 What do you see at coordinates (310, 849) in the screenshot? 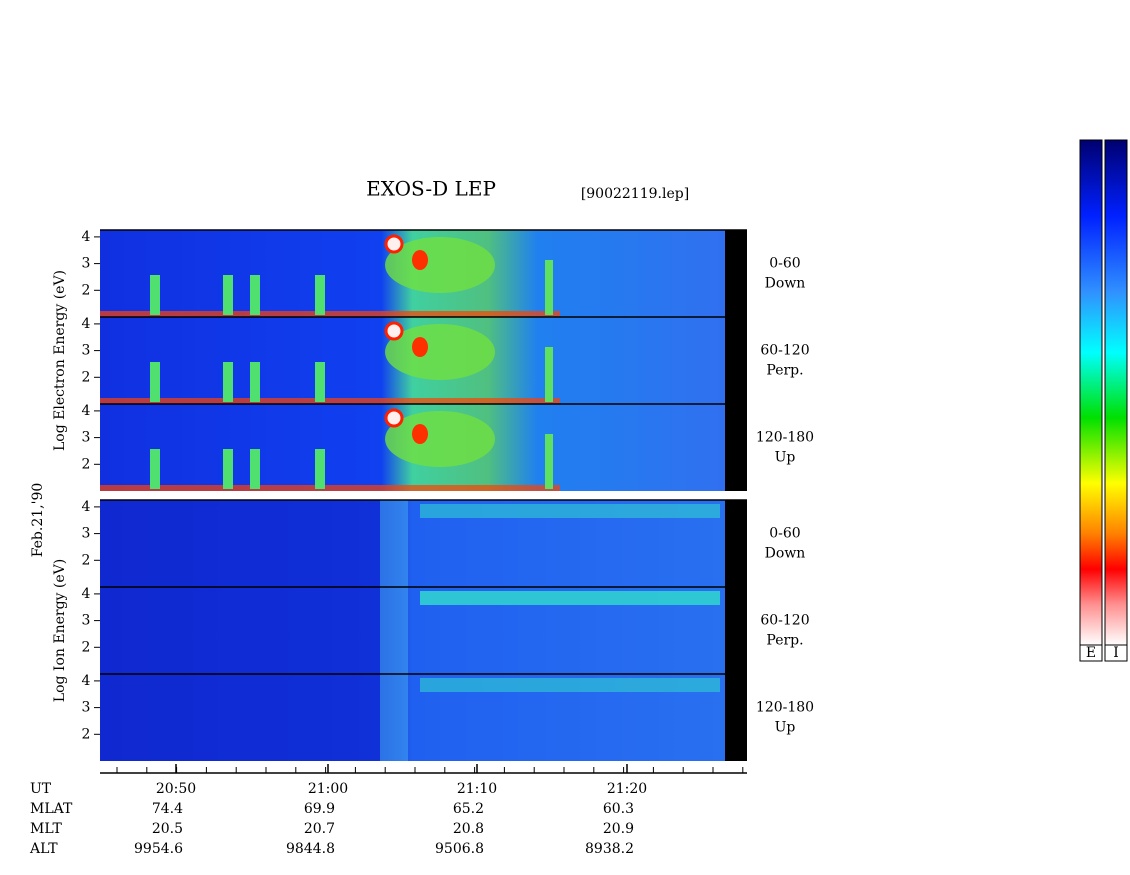
I see `orbit-value: 9844.8` at bounding box center [310, 849].